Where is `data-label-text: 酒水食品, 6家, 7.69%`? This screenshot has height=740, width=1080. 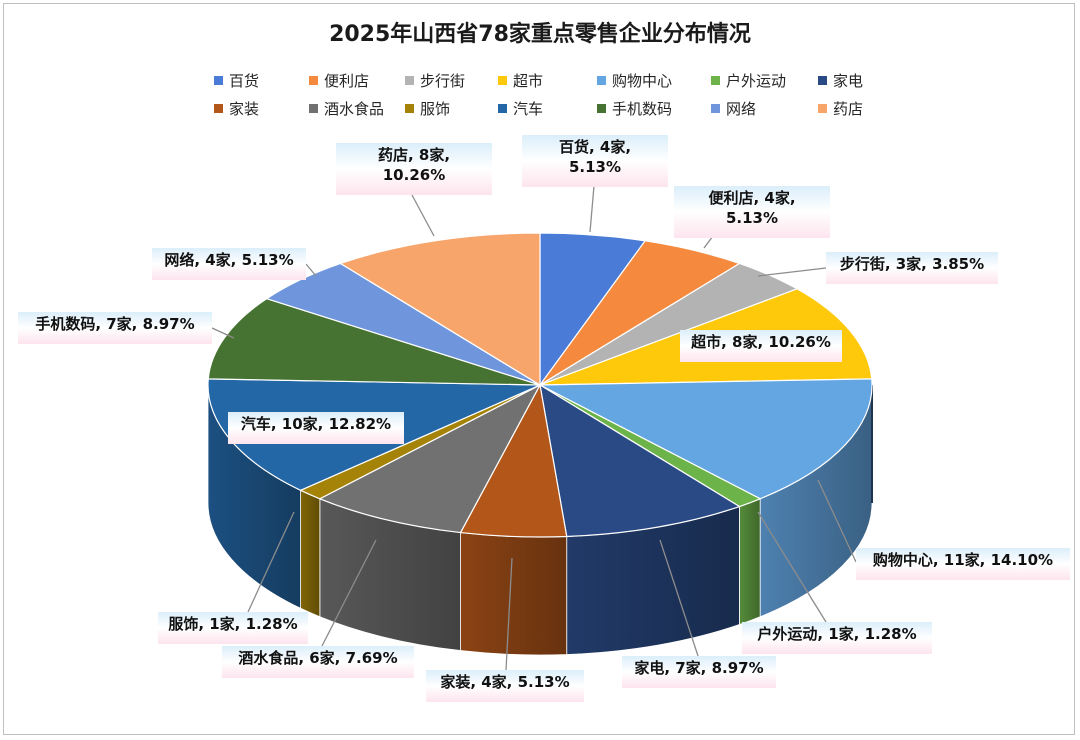 data-label-text: 酒水食品, 6家, 7.69% is located at coordinates (318, 658).